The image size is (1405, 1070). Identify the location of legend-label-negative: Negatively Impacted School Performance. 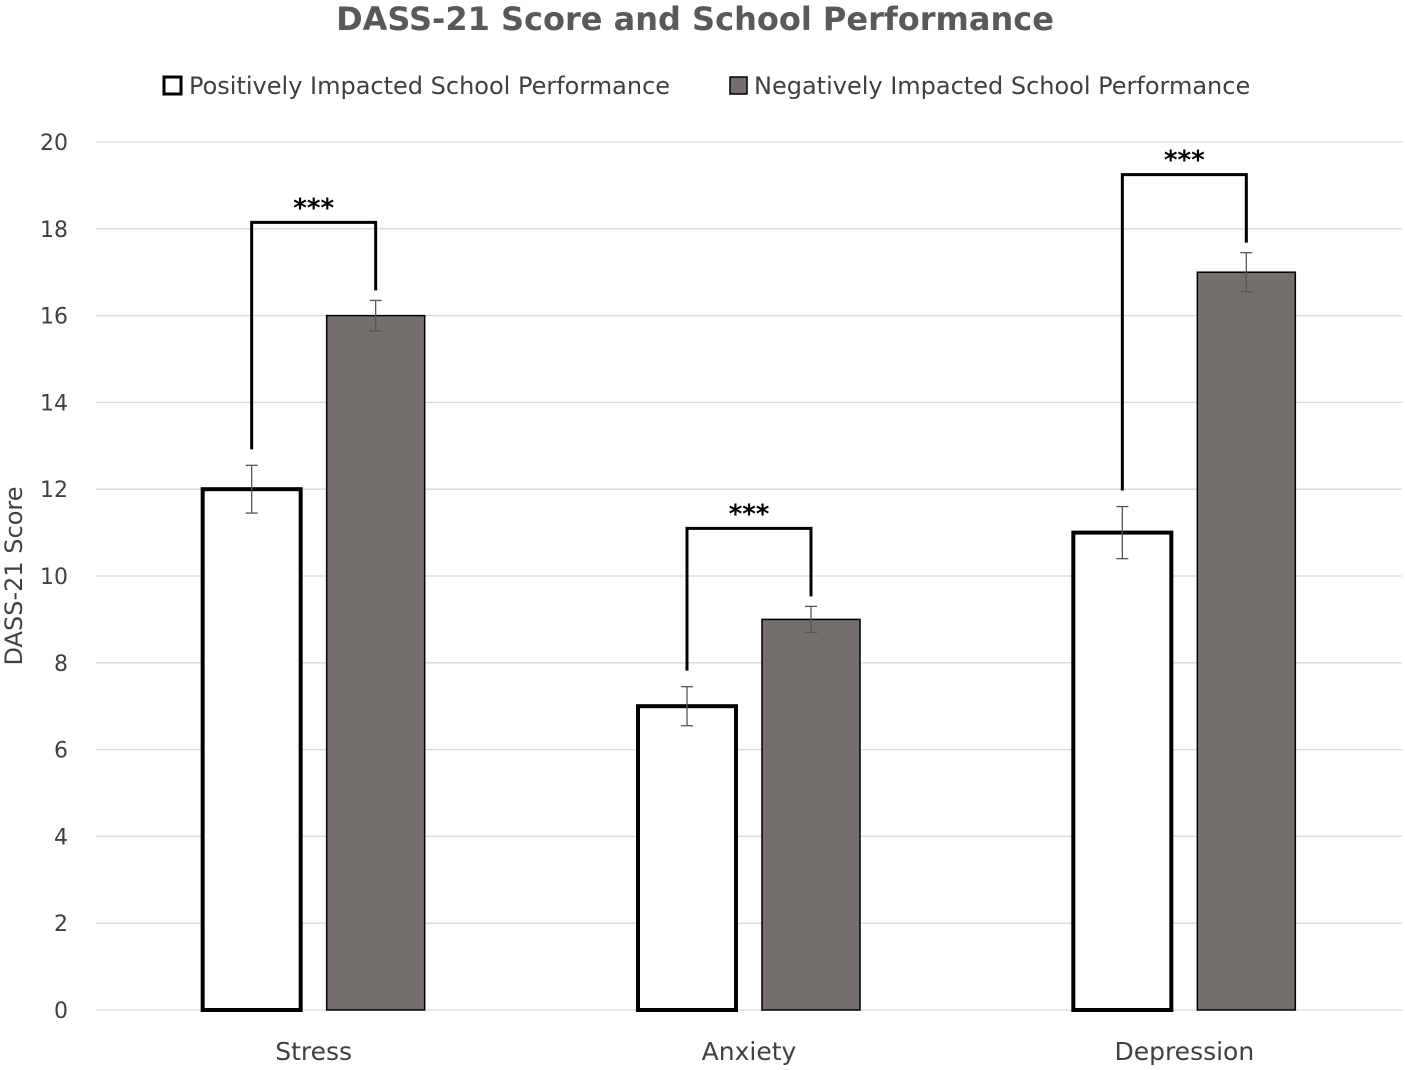
(1002, 86).